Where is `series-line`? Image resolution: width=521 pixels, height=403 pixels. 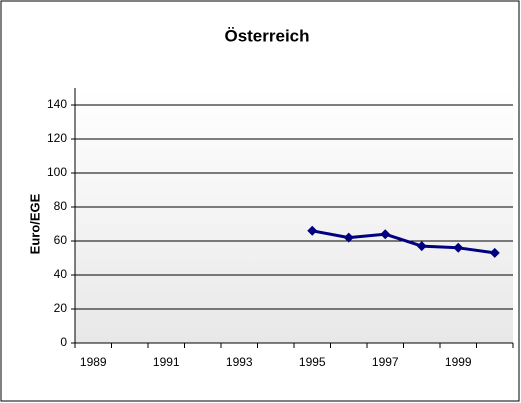 series-line is located at coordinates (403, 242).